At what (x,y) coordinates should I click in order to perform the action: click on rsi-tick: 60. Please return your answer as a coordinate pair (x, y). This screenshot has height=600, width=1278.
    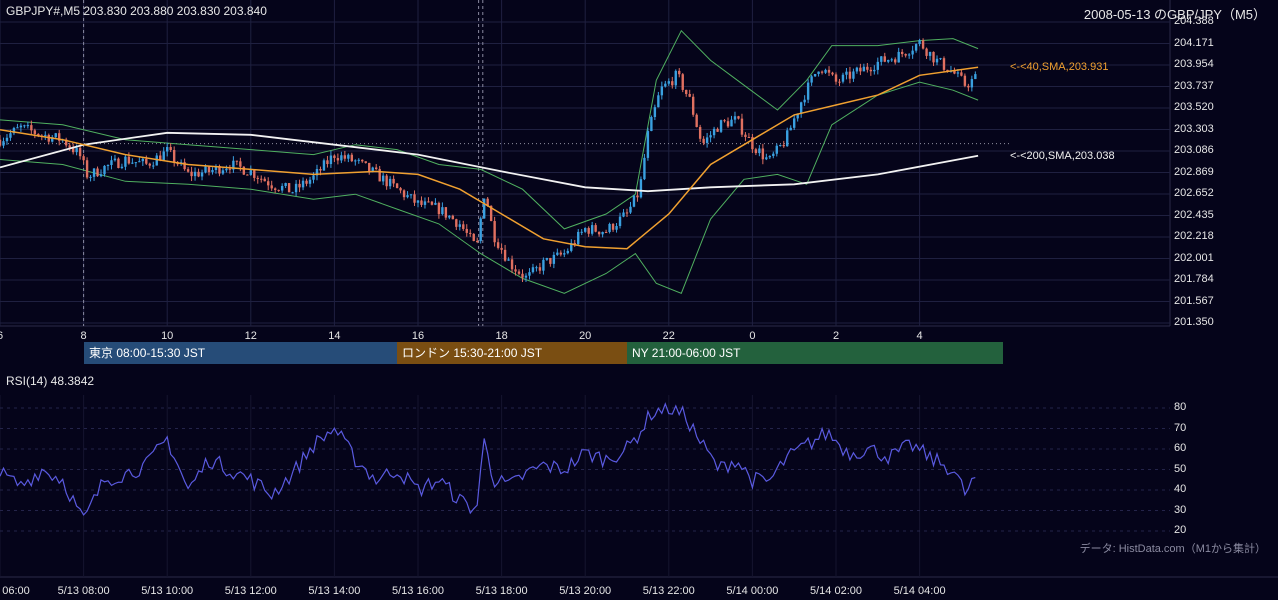
    Looking at the image, I should click on (1180, 448).